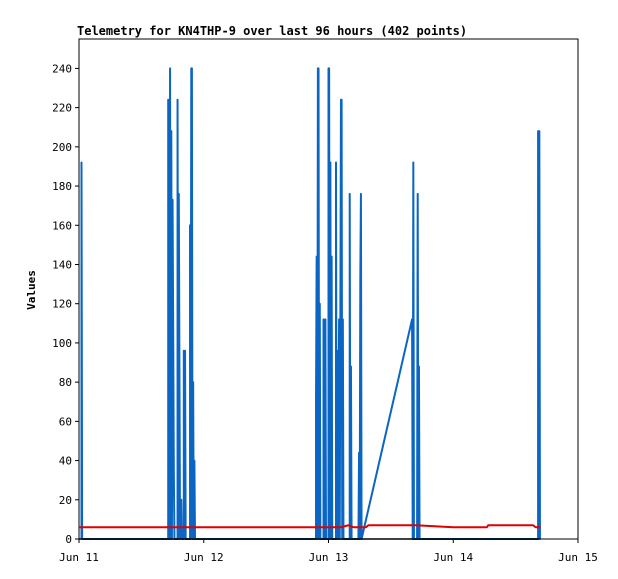  What do you see at coordinates (65, 382) in the screenshot?
I see `y-tick-label: 80` at bounding box center [65, 382].